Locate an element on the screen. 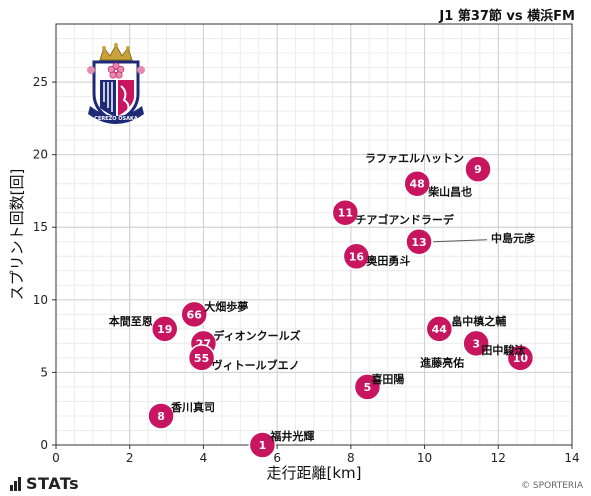 The image size is (591, 496). point-player-name: 喜田陽 is located at coordinates (387, 379).